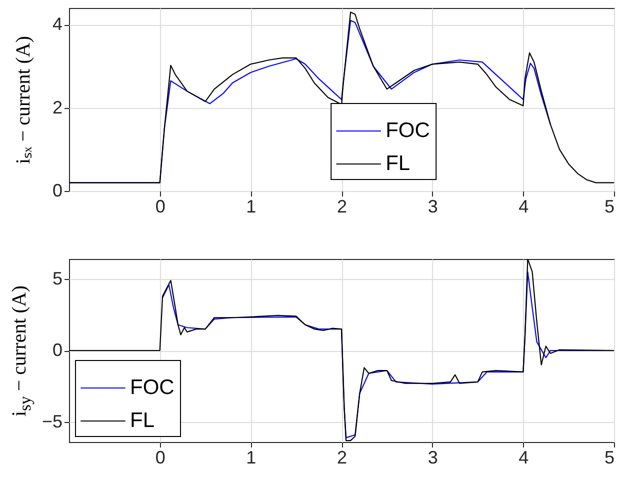  What do you see at coordinates (52, 421) in the screenshot?
I see `y-tick-label: −5` at bounding box center [52, 421].